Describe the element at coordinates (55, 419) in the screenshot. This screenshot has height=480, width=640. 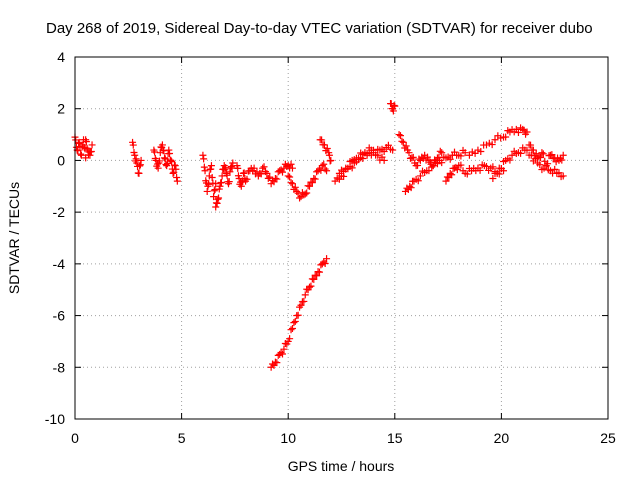
I see `y-tick-label: -10` at that location.